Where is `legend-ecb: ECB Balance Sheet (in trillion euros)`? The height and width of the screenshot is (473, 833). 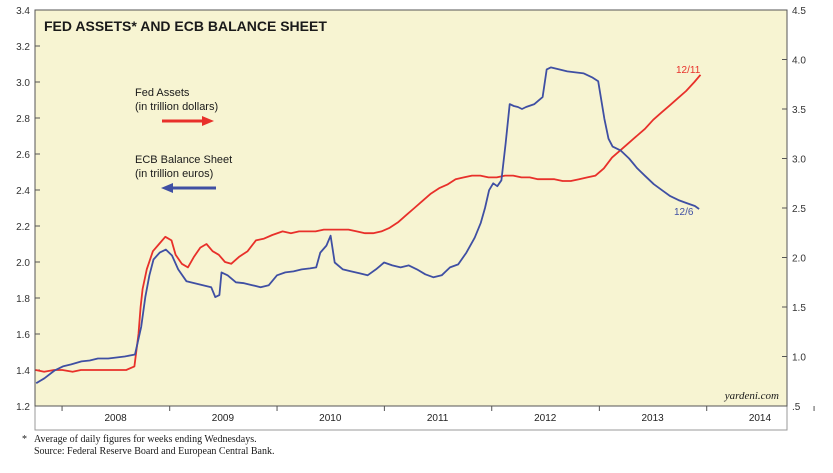 legend-ecb: ECB Balance Sheet (in trillion euros) is located at coordinates (183, 173).